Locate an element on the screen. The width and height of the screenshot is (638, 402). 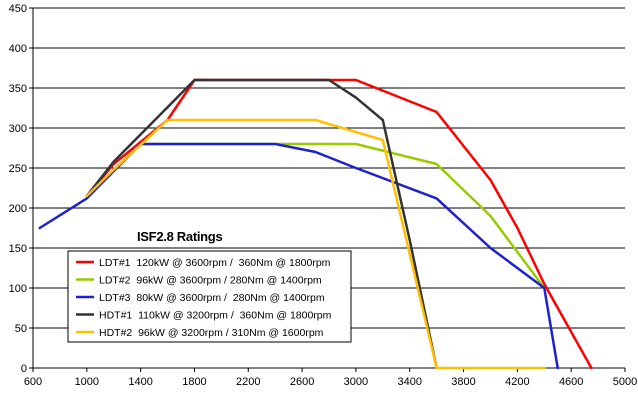
legend-label-3: LDT#3 80kW @ 3600rpm / 280Nm @ 1400rpm is located at coordinates (212, 298).